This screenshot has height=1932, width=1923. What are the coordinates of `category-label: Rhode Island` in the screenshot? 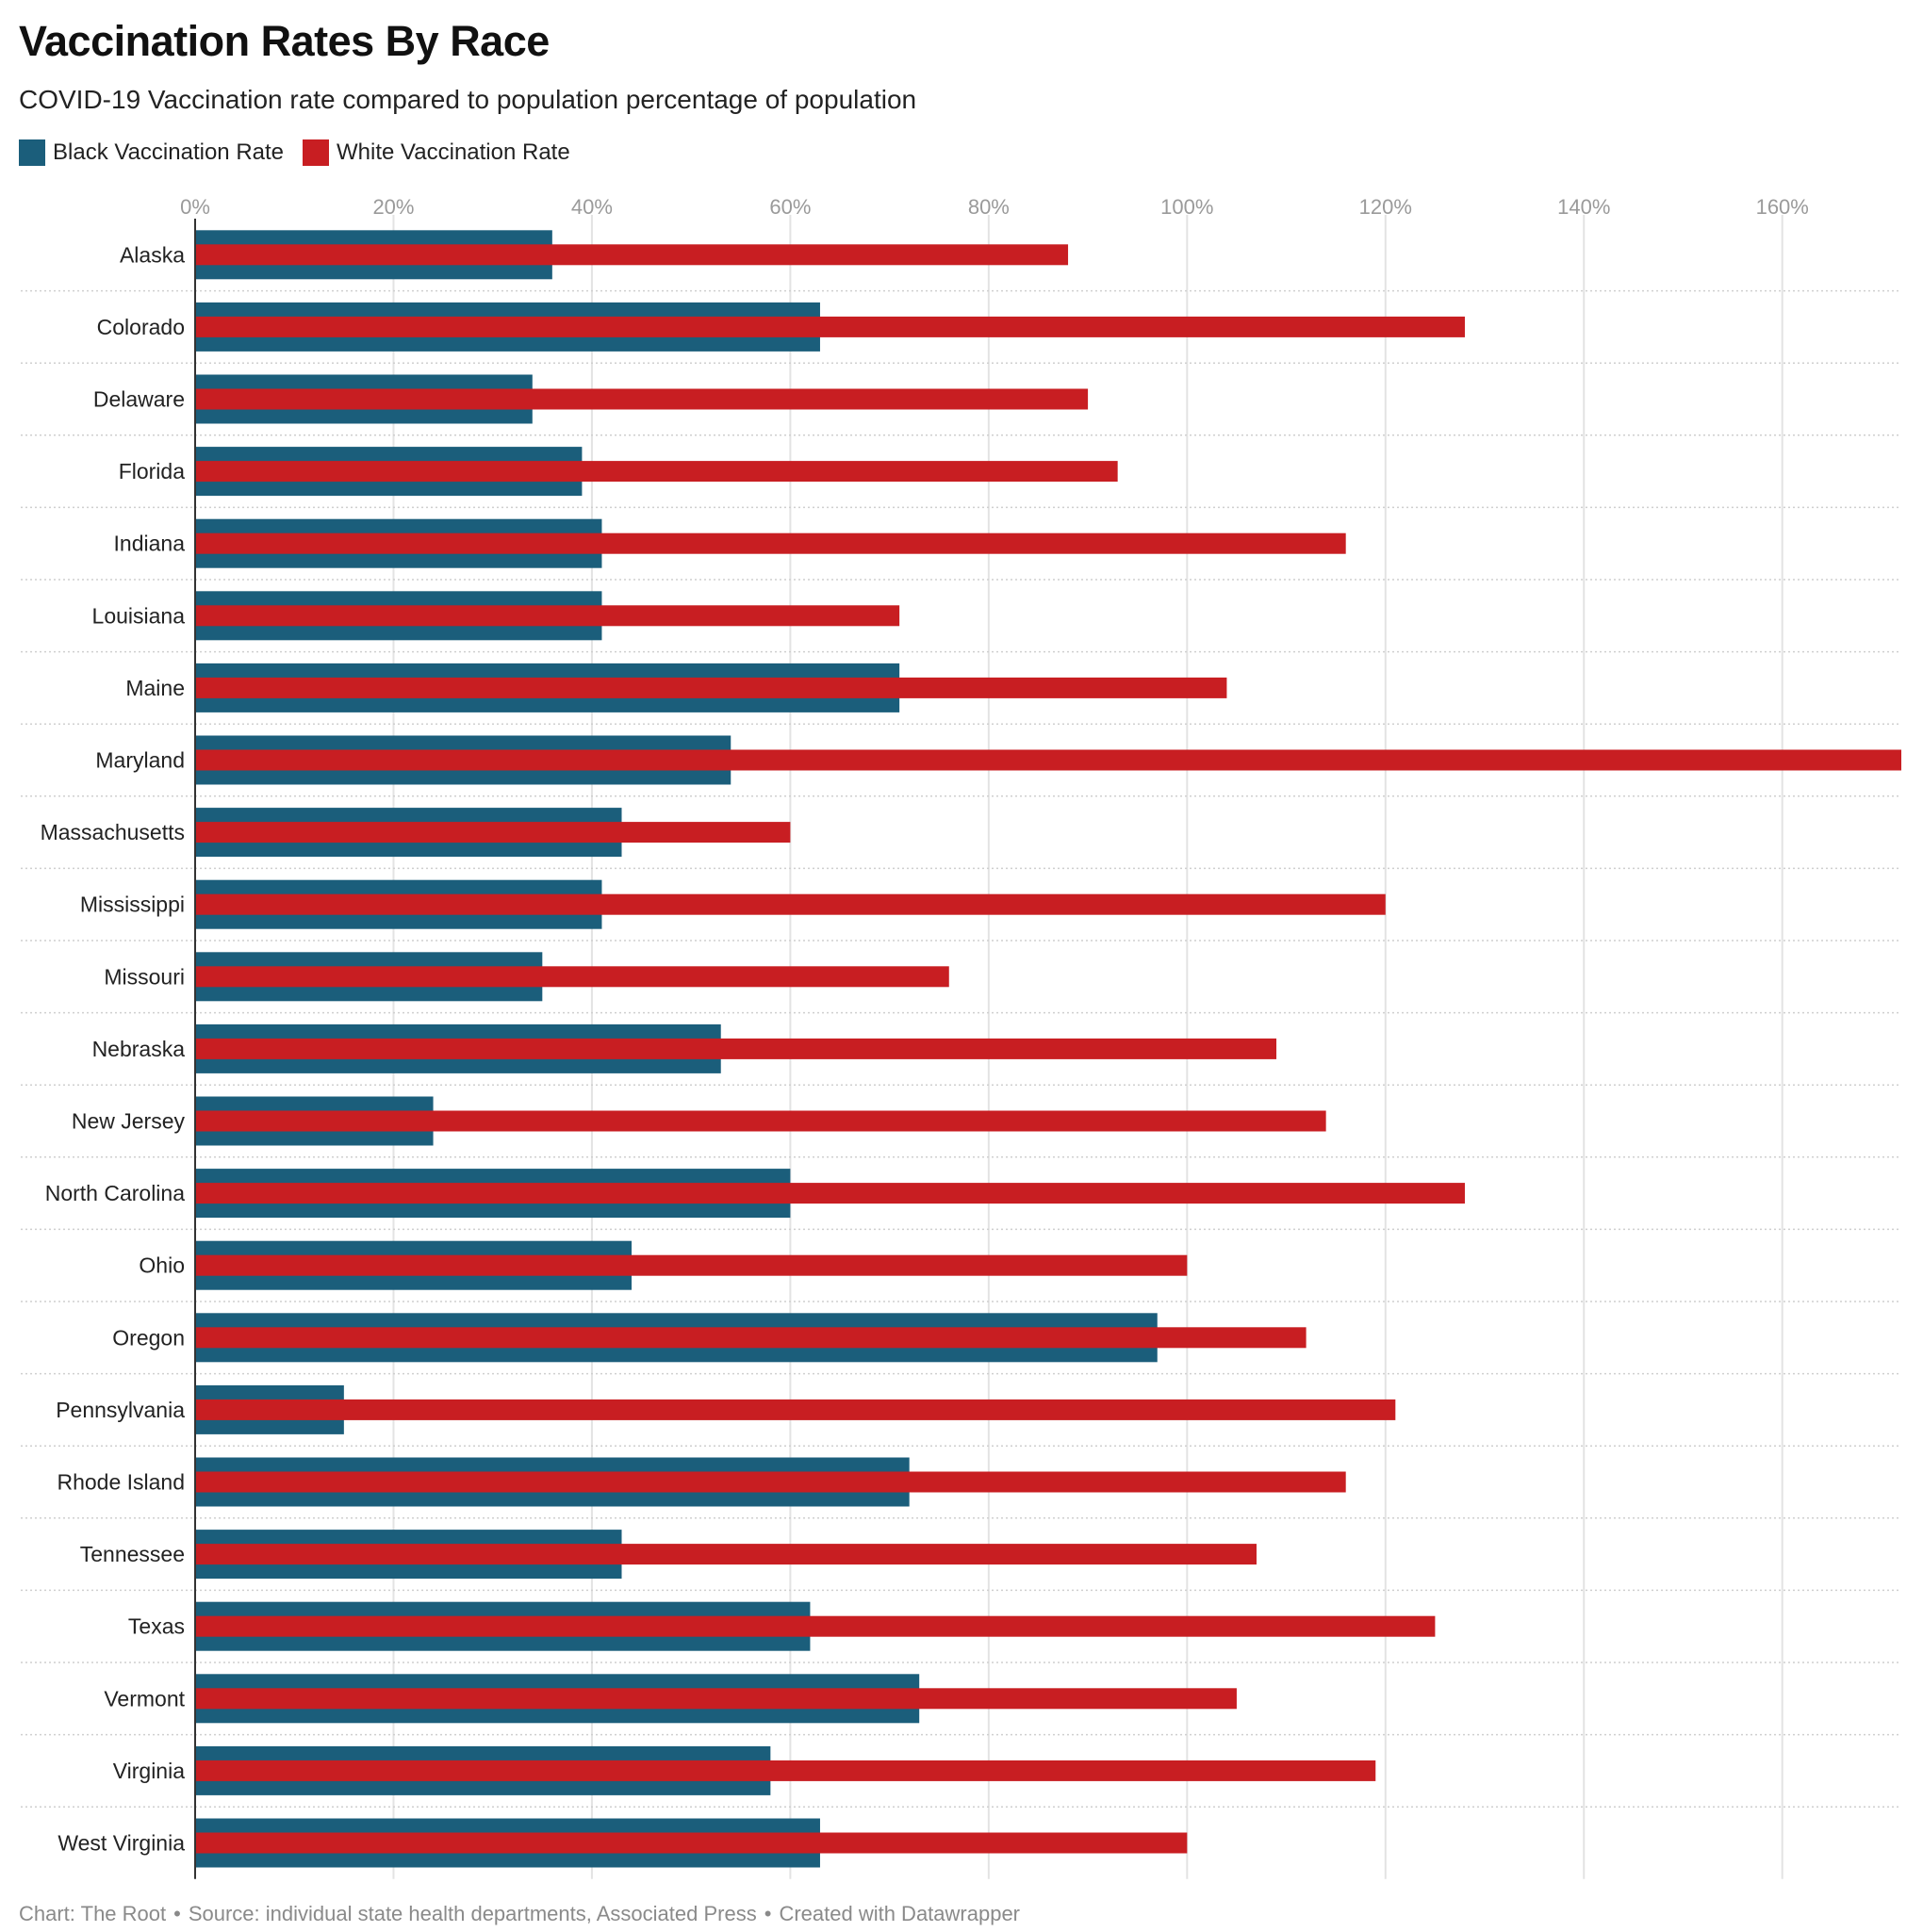 It's located at (121, 1482).